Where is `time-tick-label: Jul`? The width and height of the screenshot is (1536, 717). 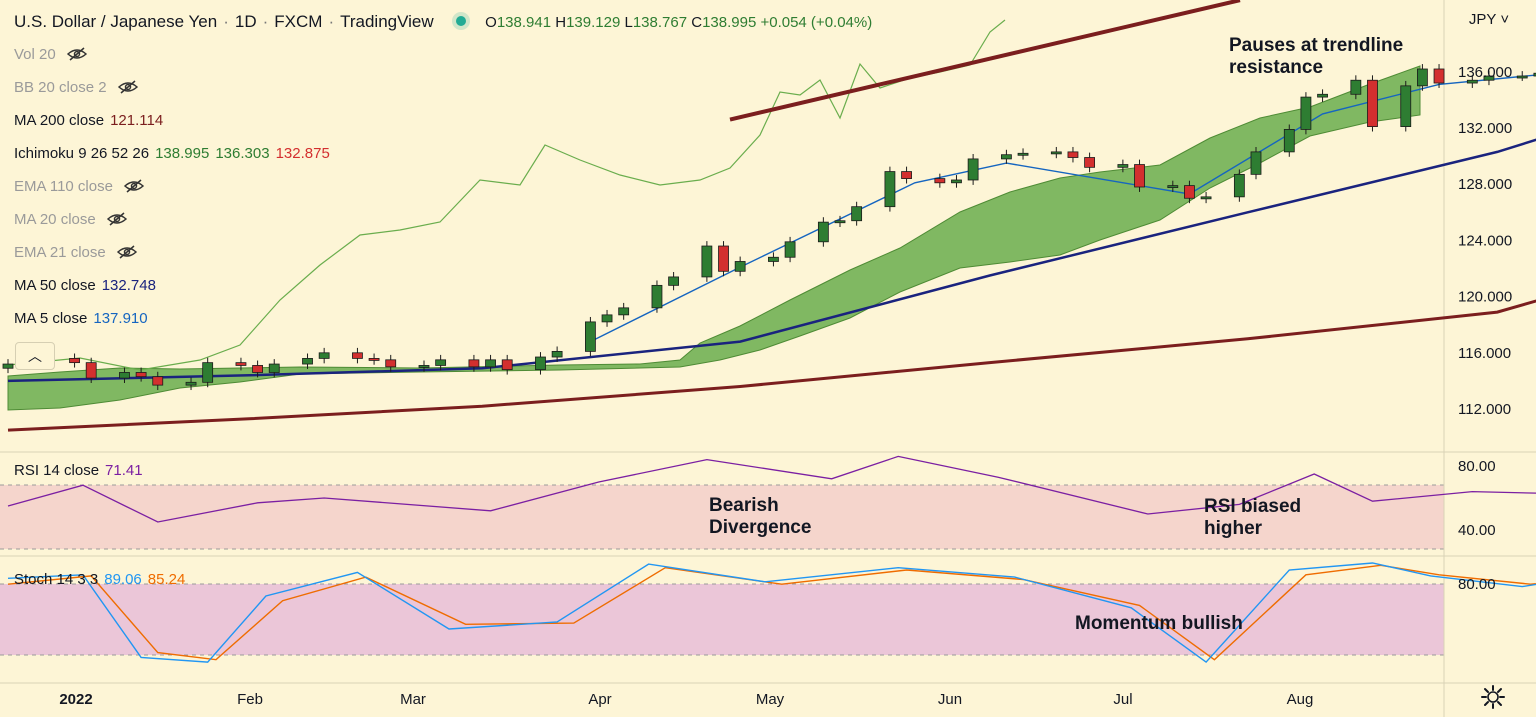 time-tick-label: Jul is located at coordinates (1122, 699).